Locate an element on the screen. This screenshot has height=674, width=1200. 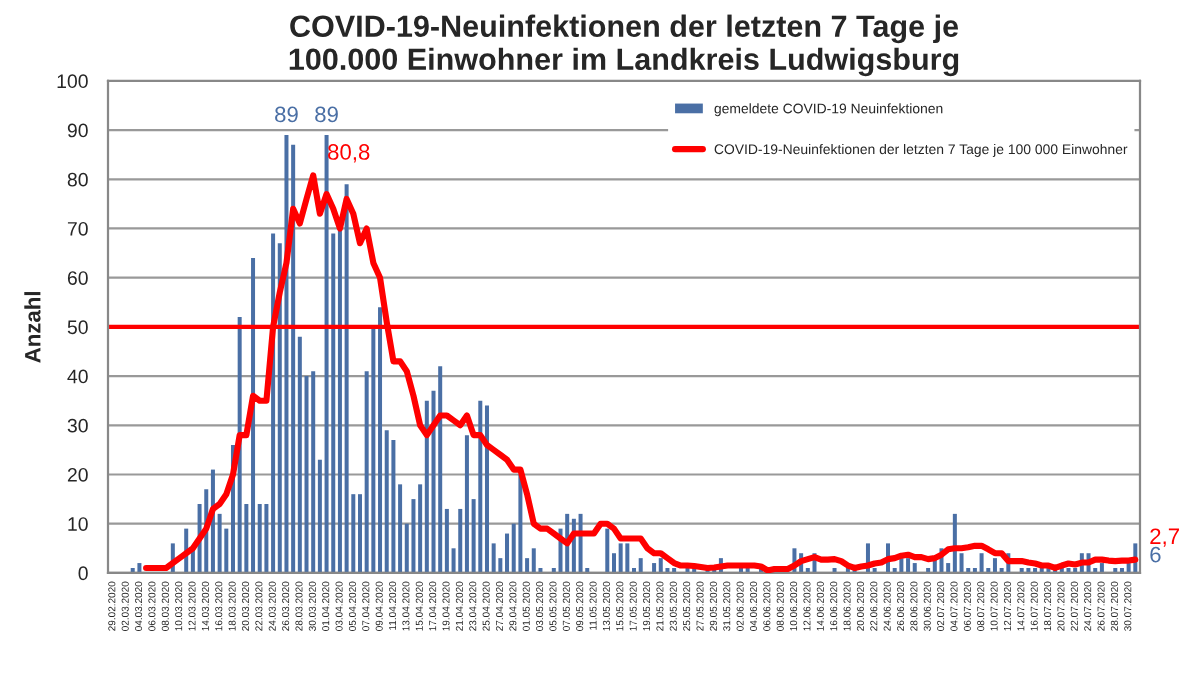
y-tick-label: 80 is located at coordinates (77, 179).